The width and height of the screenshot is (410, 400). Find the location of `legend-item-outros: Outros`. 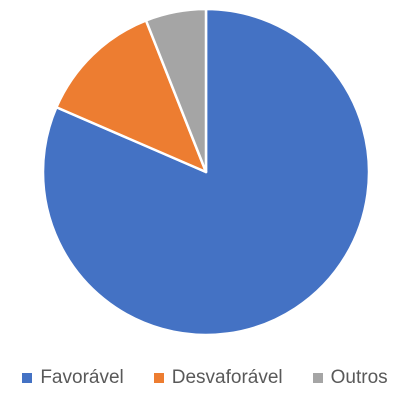

legend-item-outros: Outros is located at coordinates (350, 378).